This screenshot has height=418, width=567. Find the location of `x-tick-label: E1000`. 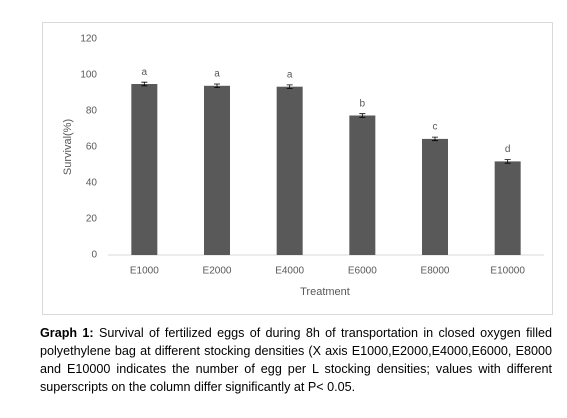

x-tick-label: E1000 is located at coordinates (144, 271).